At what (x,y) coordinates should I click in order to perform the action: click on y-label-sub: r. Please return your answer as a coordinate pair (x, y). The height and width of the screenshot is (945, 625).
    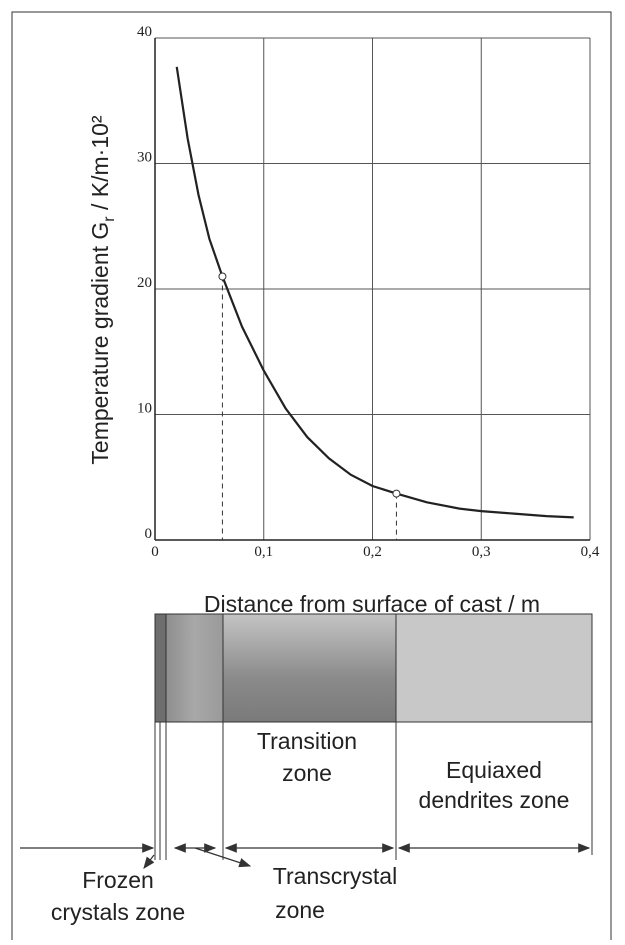
    Looking at the image, I should click on (109, 219).